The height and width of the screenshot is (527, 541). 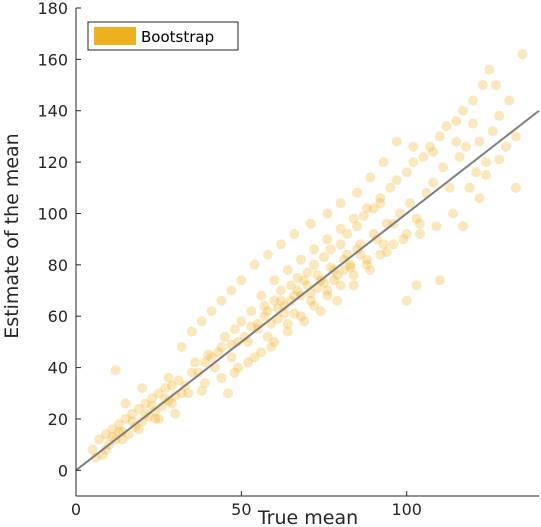 I want to click on x-tick-label: 50, so click(x=241, y=509).